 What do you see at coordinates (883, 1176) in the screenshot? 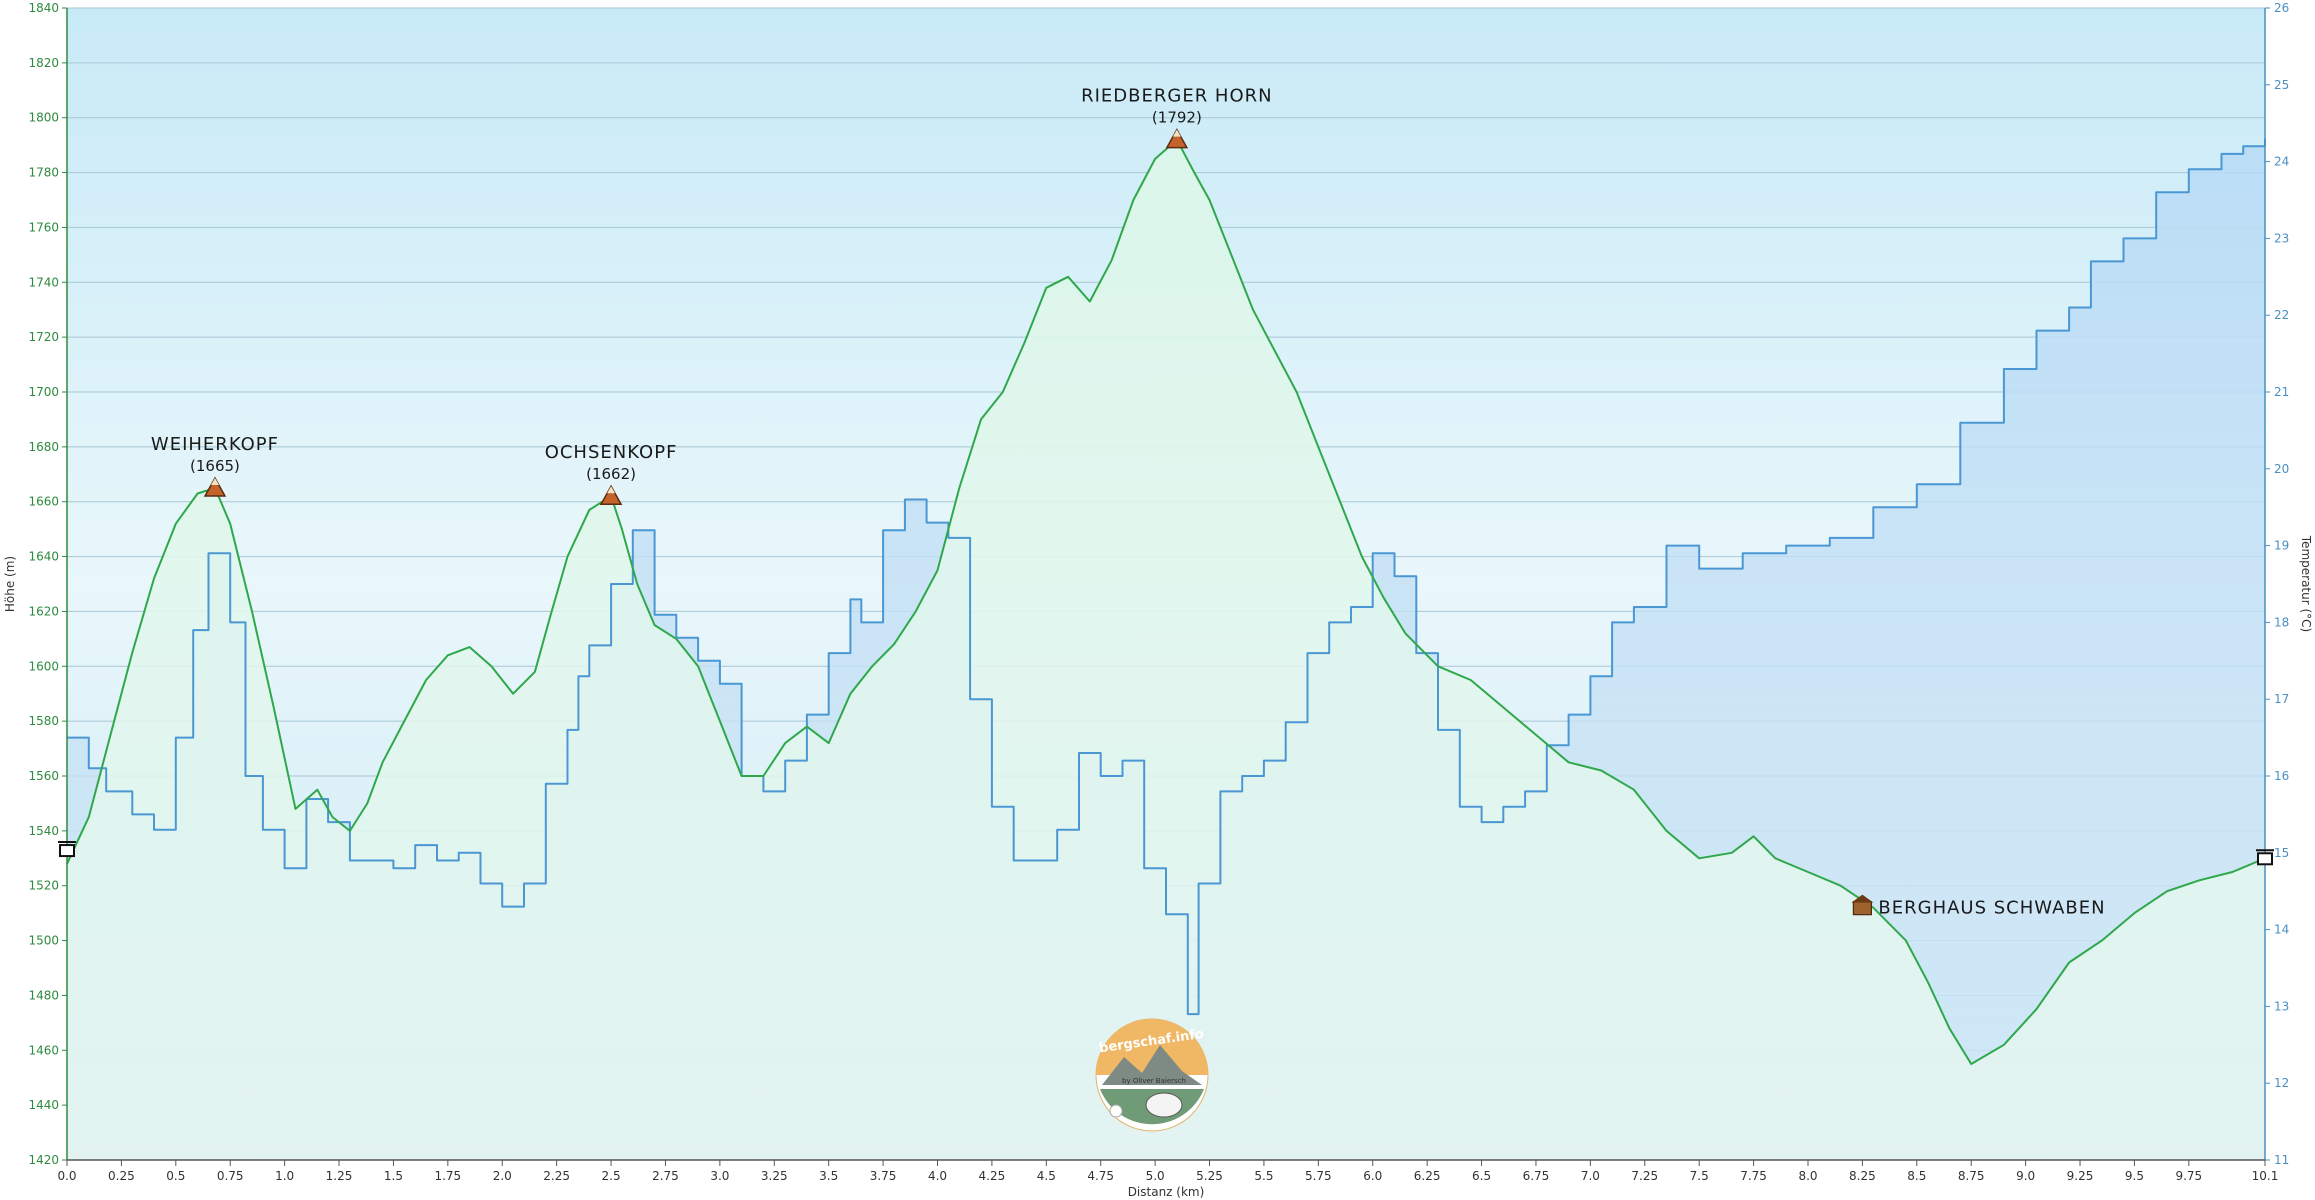
I see `x-tick-label: 3.75` at bounding box center [883, 1176].